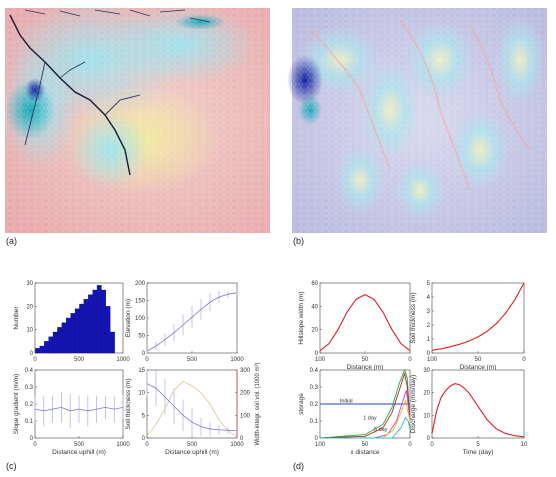 This screenshot has width=556, height=477. What do you see at coordinates (128, 318) in the screenshot?
I see `y-axis-label: Elevation (m)` at bounding box center [128, 318].